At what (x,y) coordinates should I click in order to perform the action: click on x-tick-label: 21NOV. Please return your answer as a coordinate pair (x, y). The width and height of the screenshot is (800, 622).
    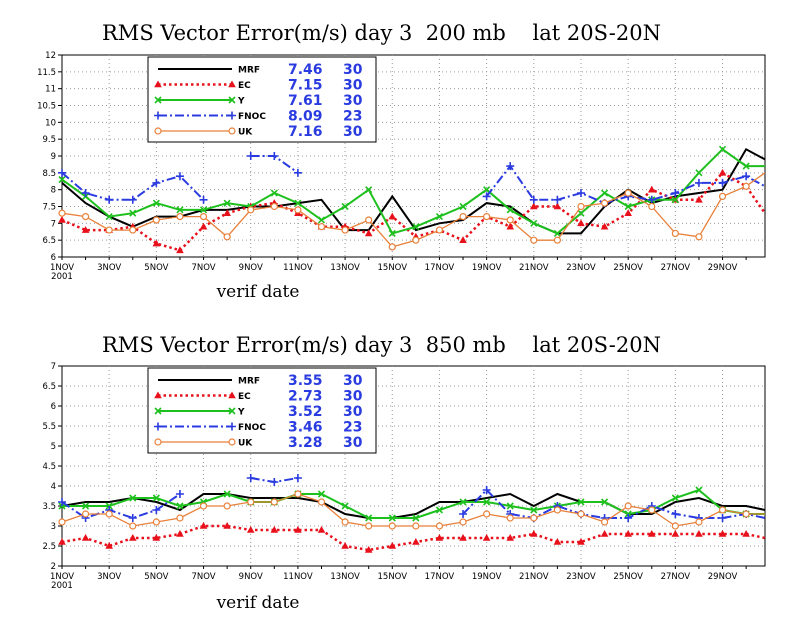
    Looking at the image, I should click on (534, 268).